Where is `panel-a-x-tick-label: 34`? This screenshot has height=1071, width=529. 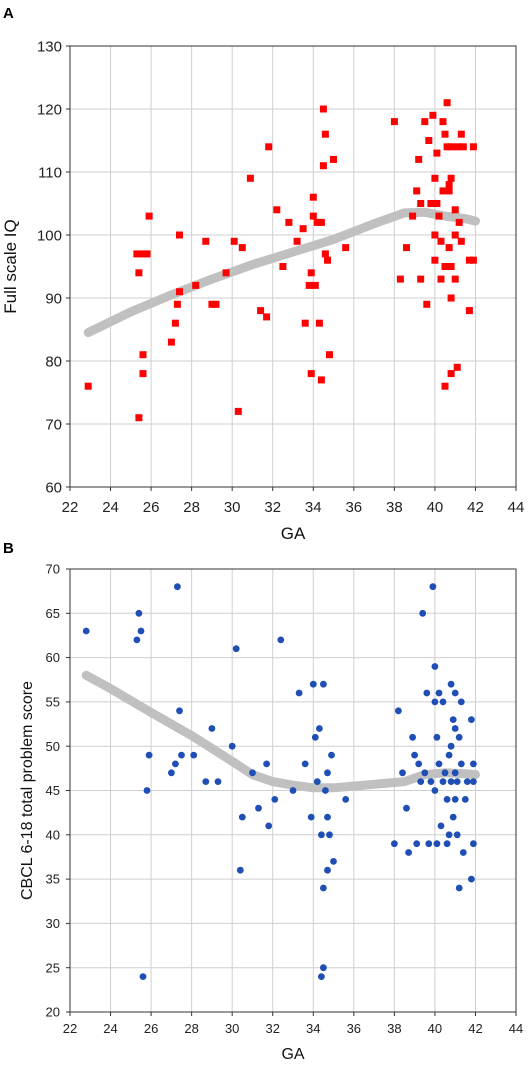 panel-a-x-tick-label: 34 is located at coordinates (313, 507).